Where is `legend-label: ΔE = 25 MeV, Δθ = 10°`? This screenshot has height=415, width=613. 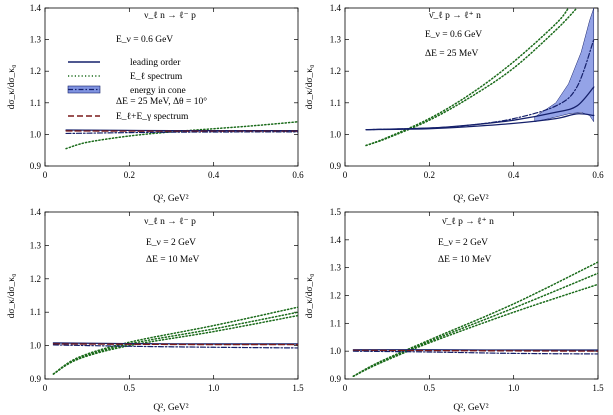 legend-label: ΔE = 25 MeV, Δθ = 10° is located at coordinates (161, 101).